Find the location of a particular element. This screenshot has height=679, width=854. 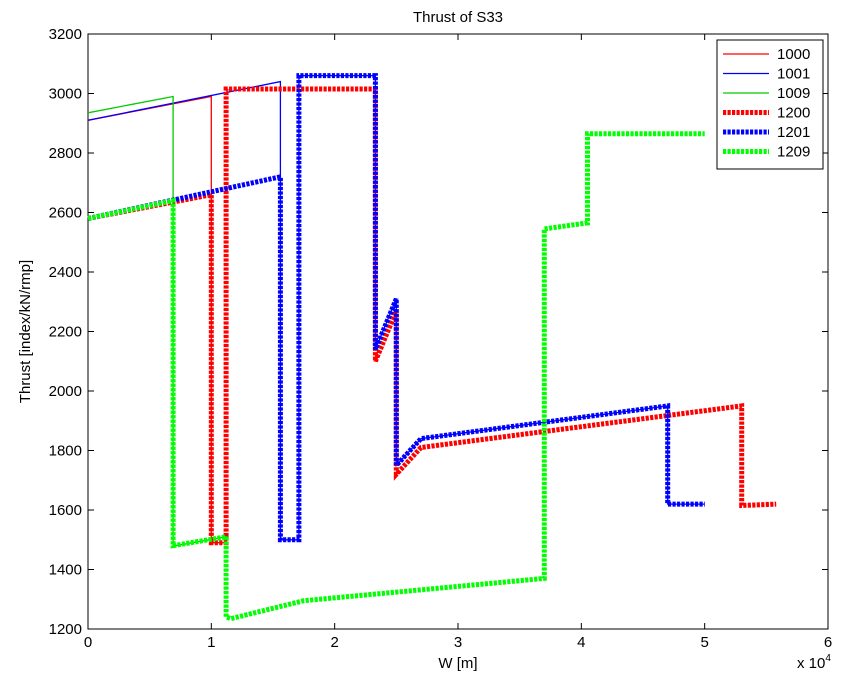

x-tick-label: 1 is located at coordinates (211, 642).